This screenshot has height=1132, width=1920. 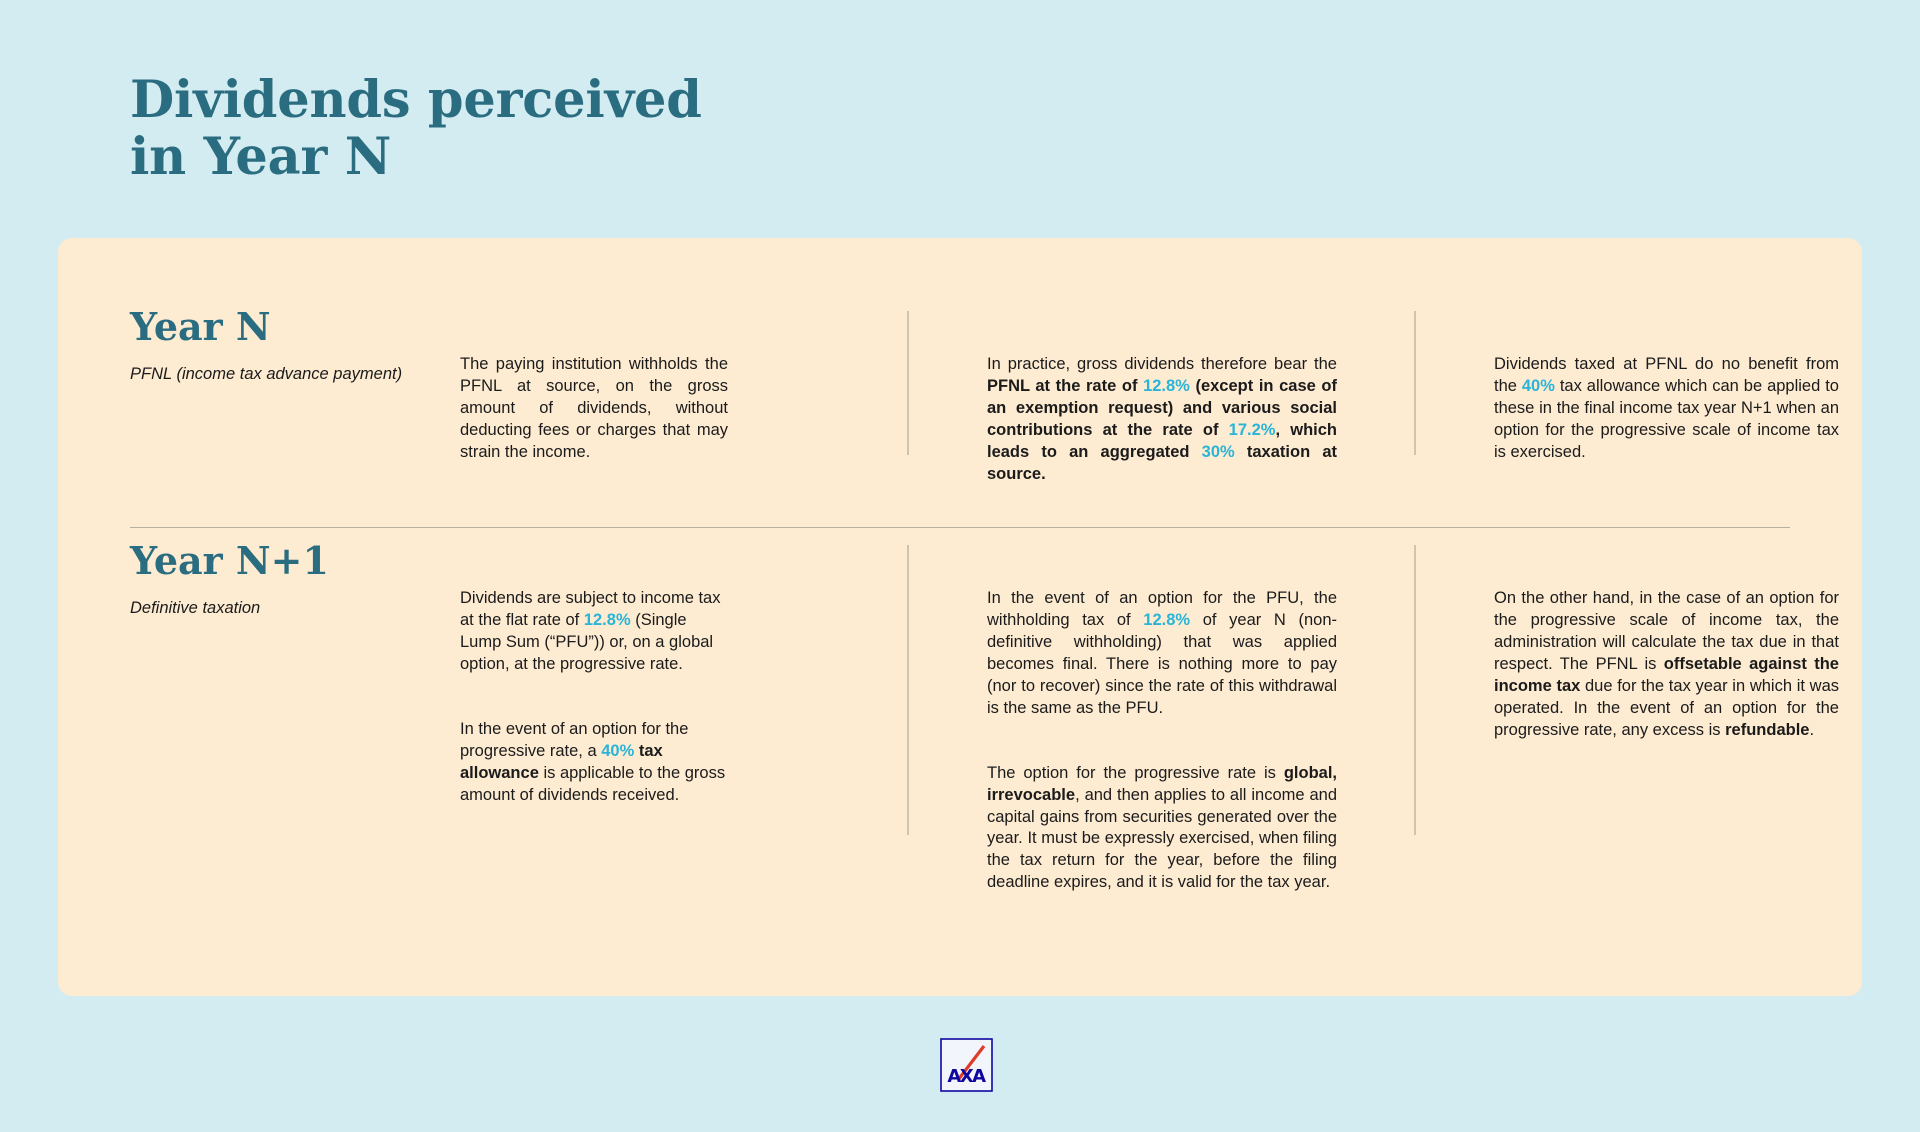 What do you see at coordinates (960, 527) in the screenshot?
I see `section-divider` at bounding box center [960, 527].